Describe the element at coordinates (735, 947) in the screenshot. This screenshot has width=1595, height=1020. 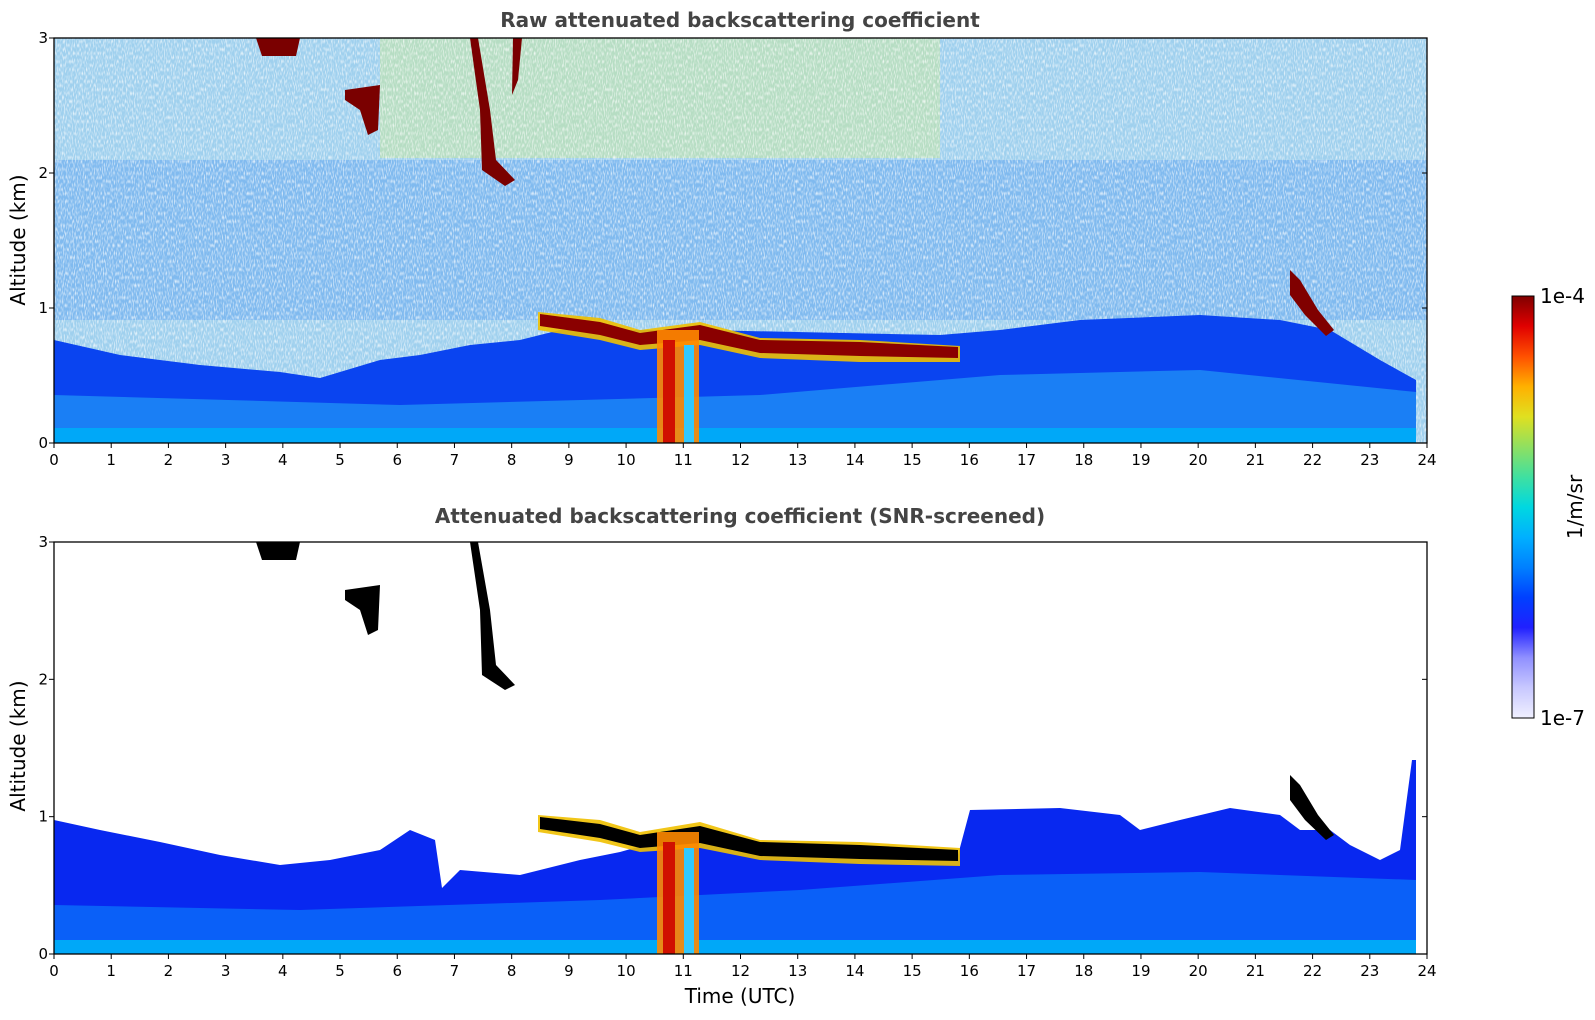
I see `screened-surface-layer` at that location.